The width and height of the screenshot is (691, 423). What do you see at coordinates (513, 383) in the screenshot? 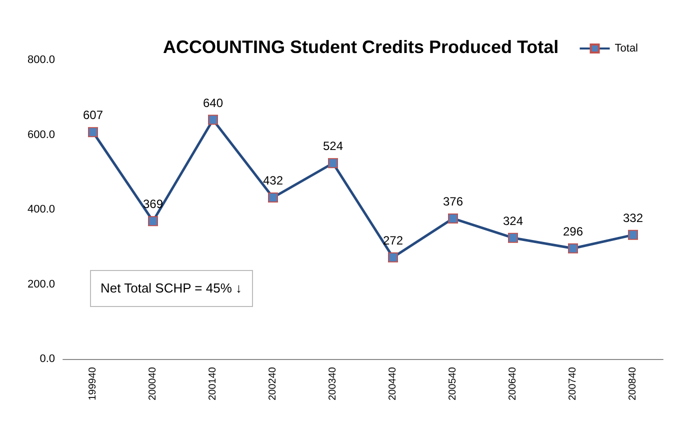
I see `x-tick-label: 200640` at bounding box center [513, 383].